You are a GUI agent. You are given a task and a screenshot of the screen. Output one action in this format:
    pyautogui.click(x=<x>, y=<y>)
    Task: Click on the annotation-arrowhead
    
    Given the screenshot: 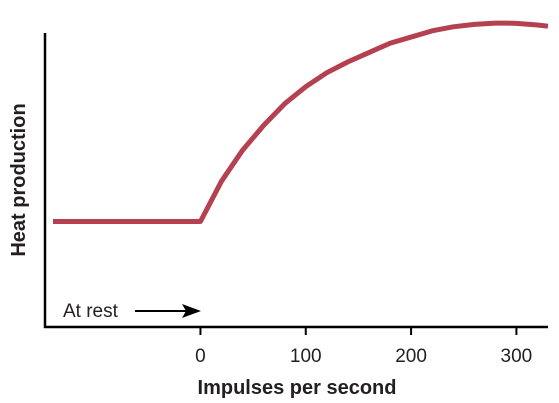 What is the action you would take?
    pyautogui.click(x=191, y=311)
    